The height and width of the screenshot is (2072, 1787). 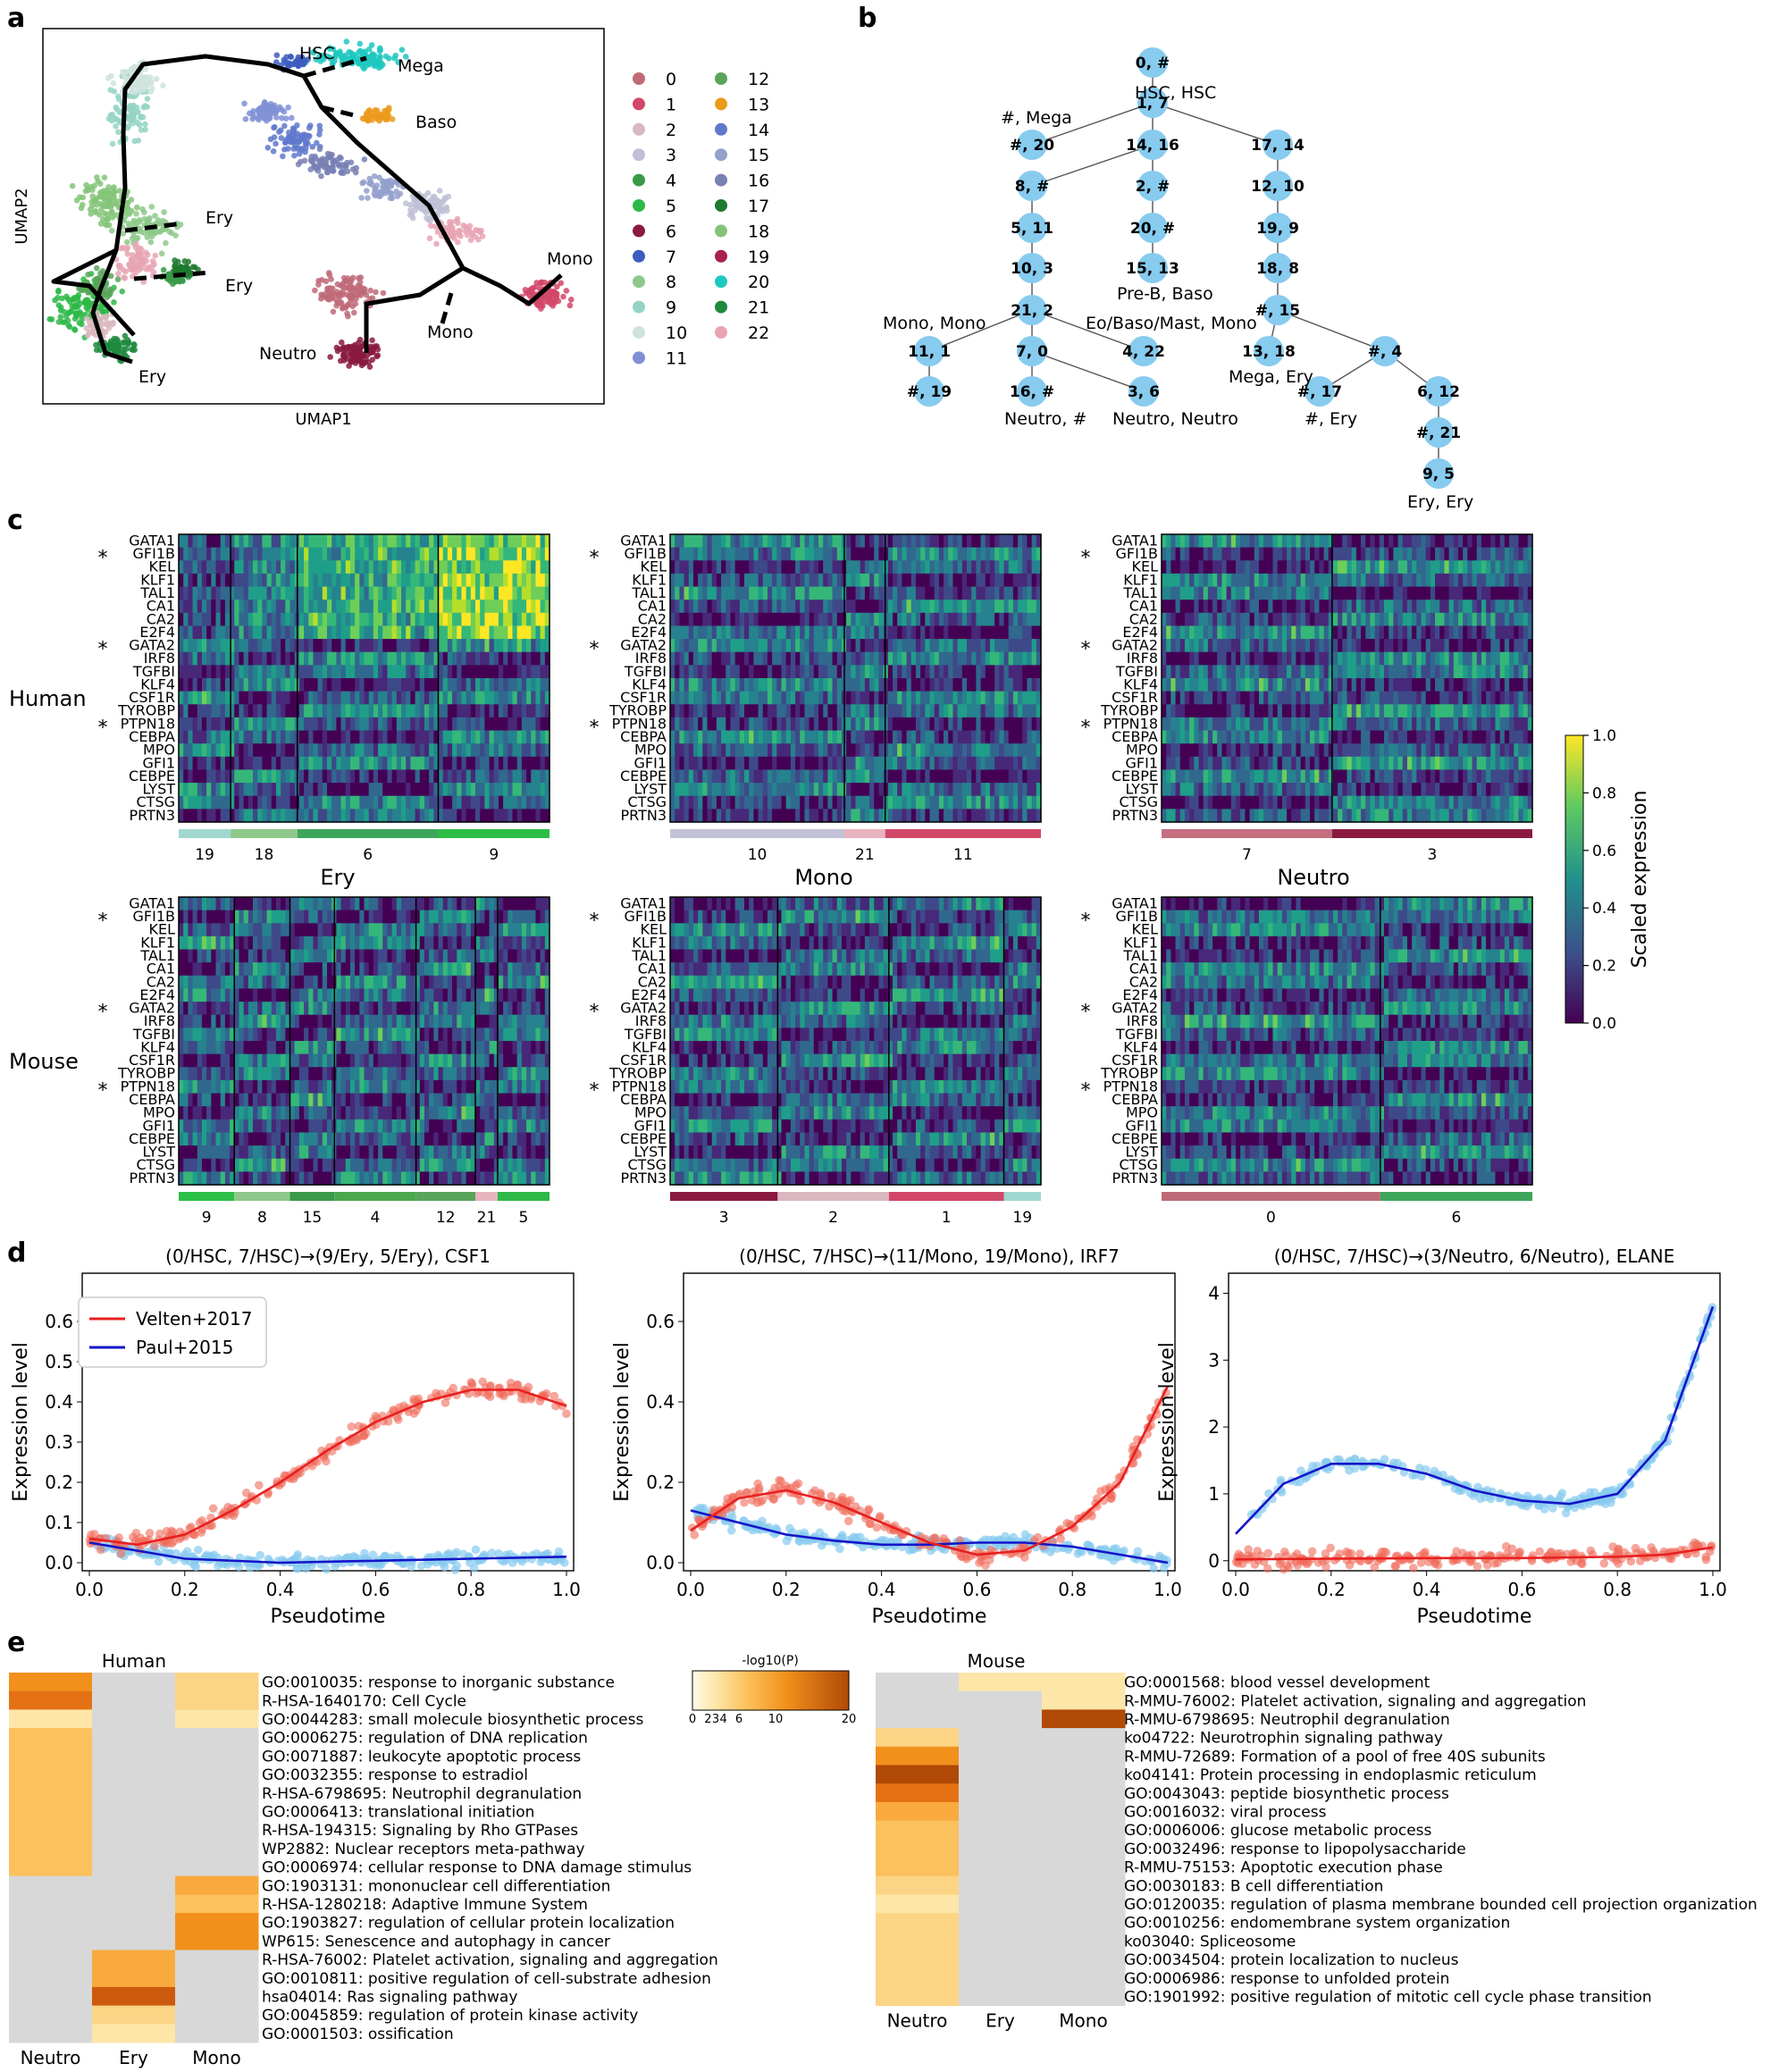 I want to click on cluster-bar, so click(x=494, y=833).